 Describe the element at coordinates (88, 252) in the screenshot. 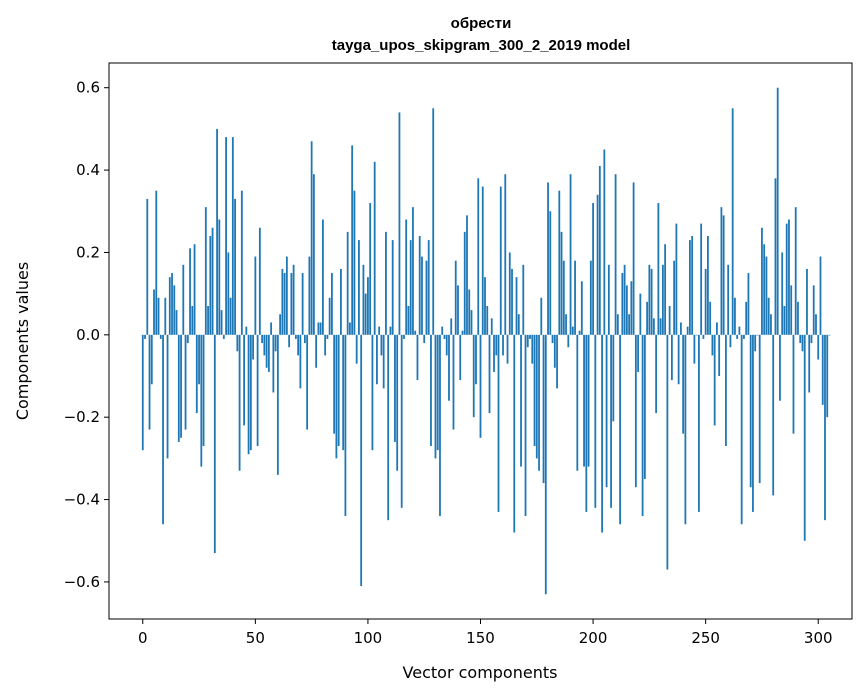

I see `y-tick-label: 0.2` at that location.